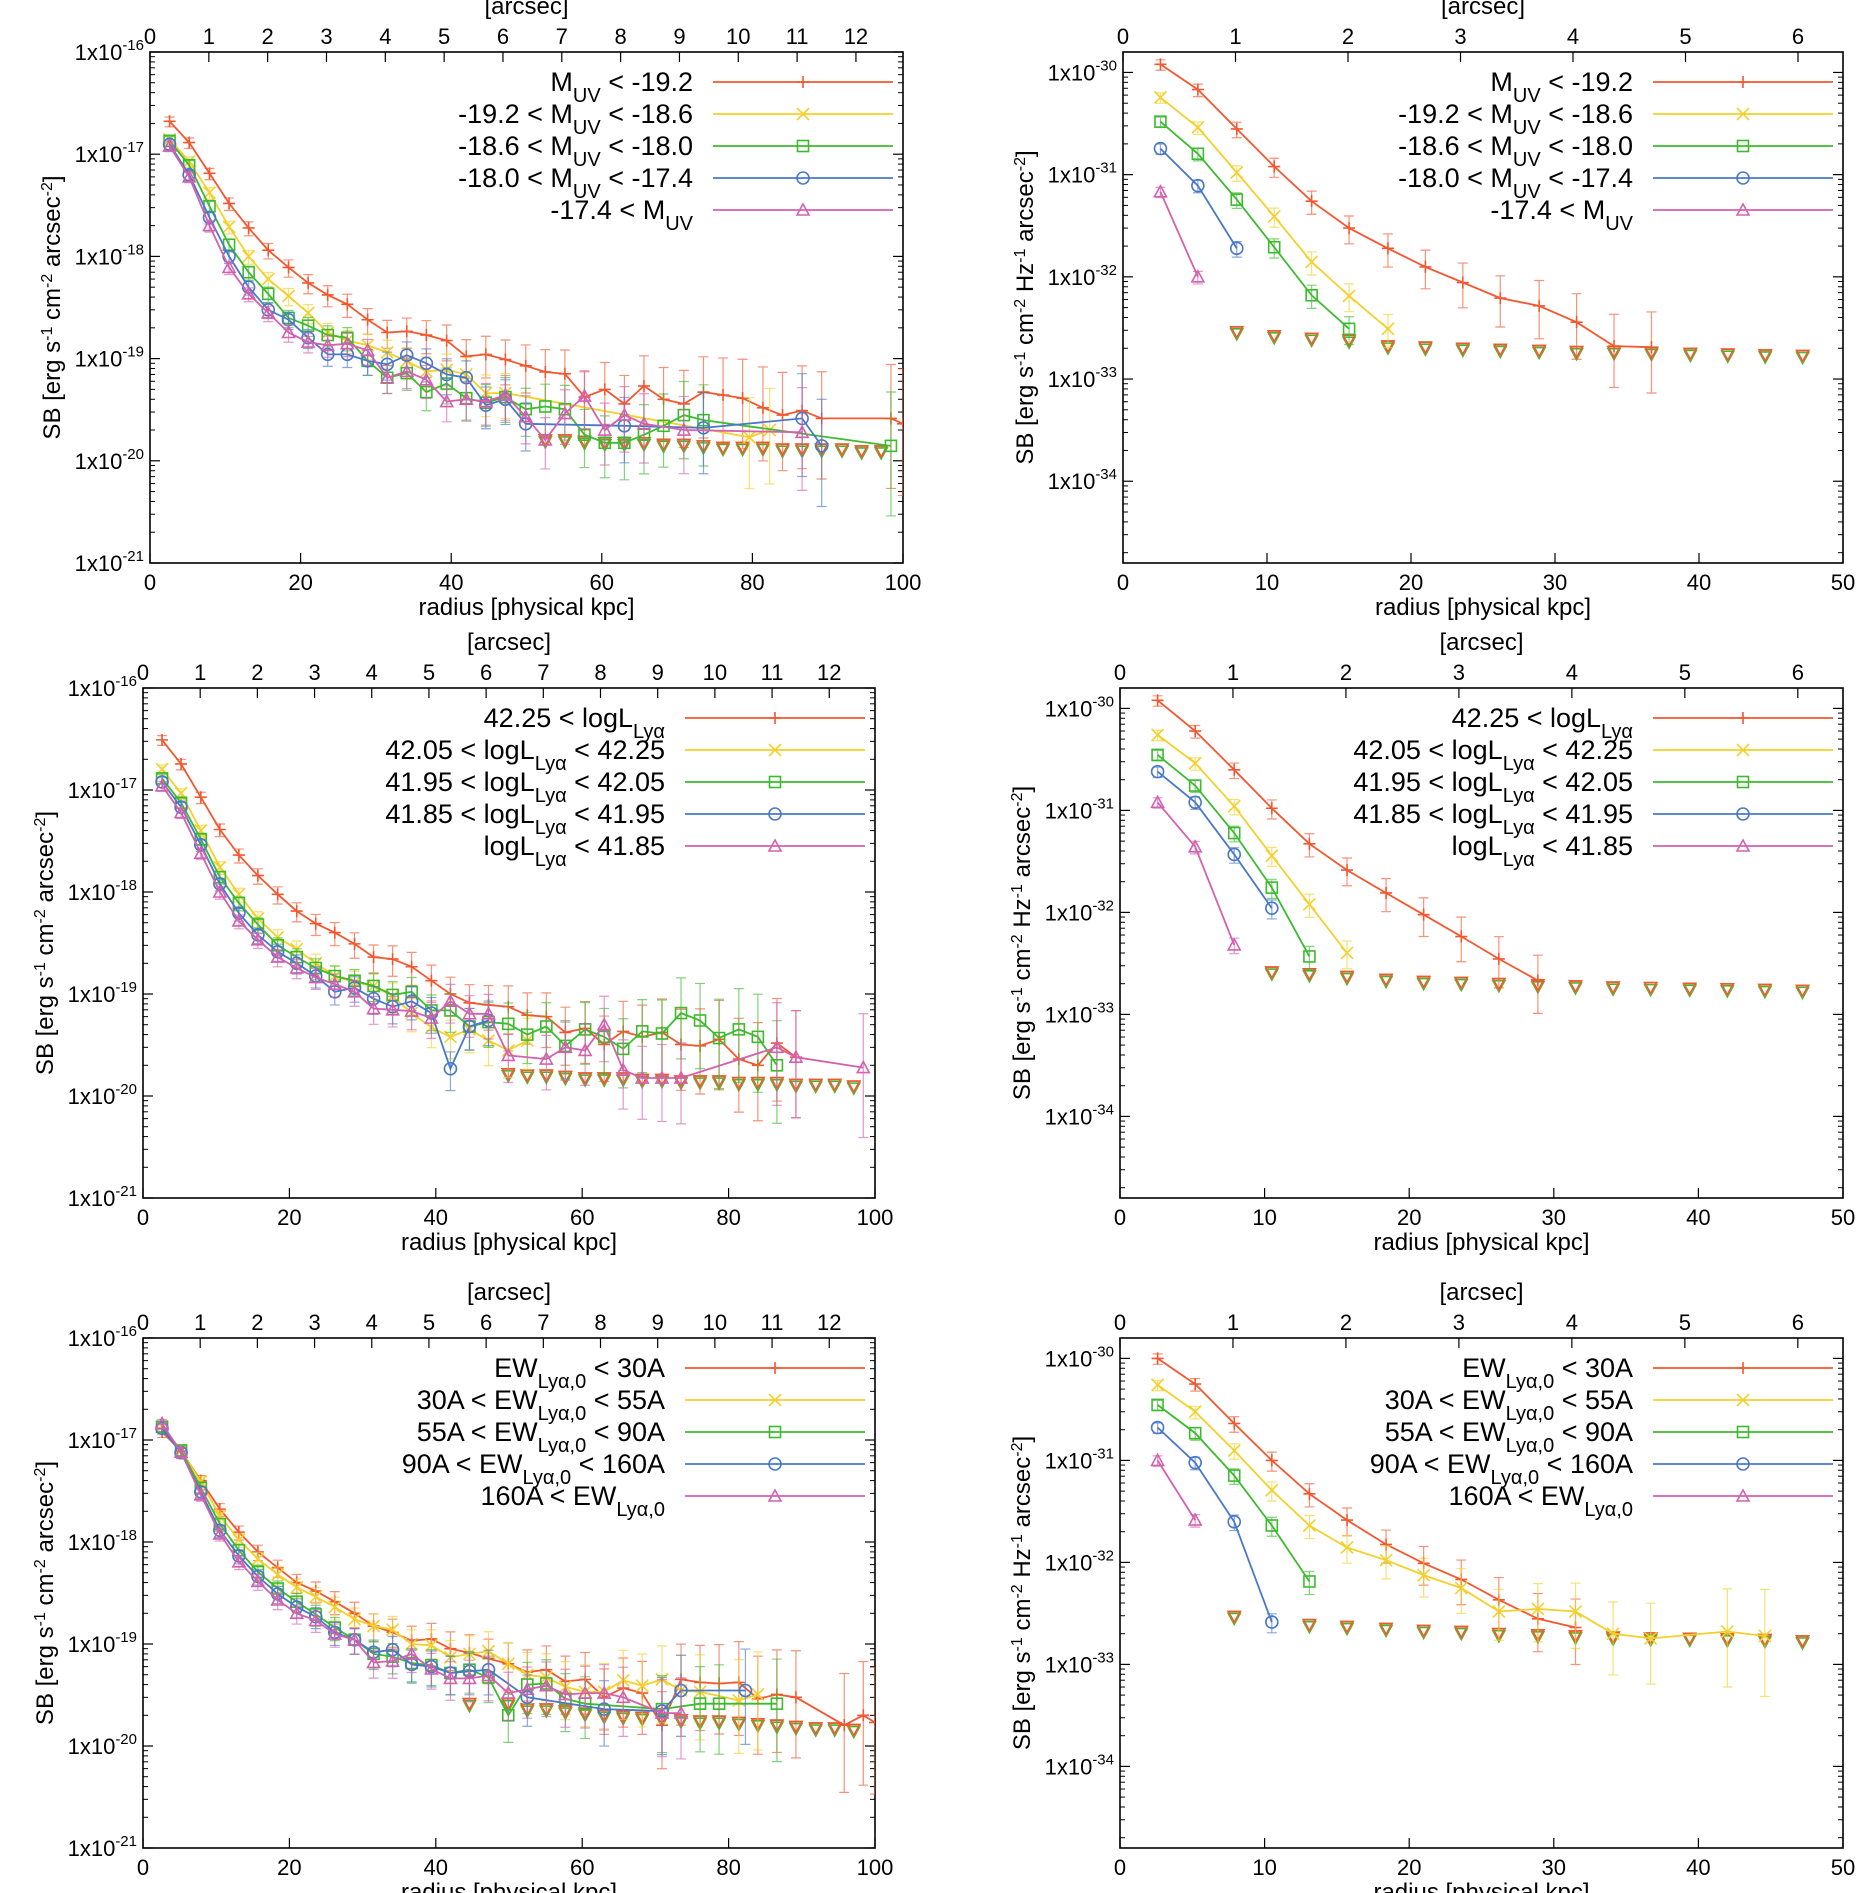 Image resolution: width=1866 pixels, height=1893 pixels. What do you see at coordinates (509, 1593) in the screenshot?
I see `plot-frame` at bounding box center [509, 1593].